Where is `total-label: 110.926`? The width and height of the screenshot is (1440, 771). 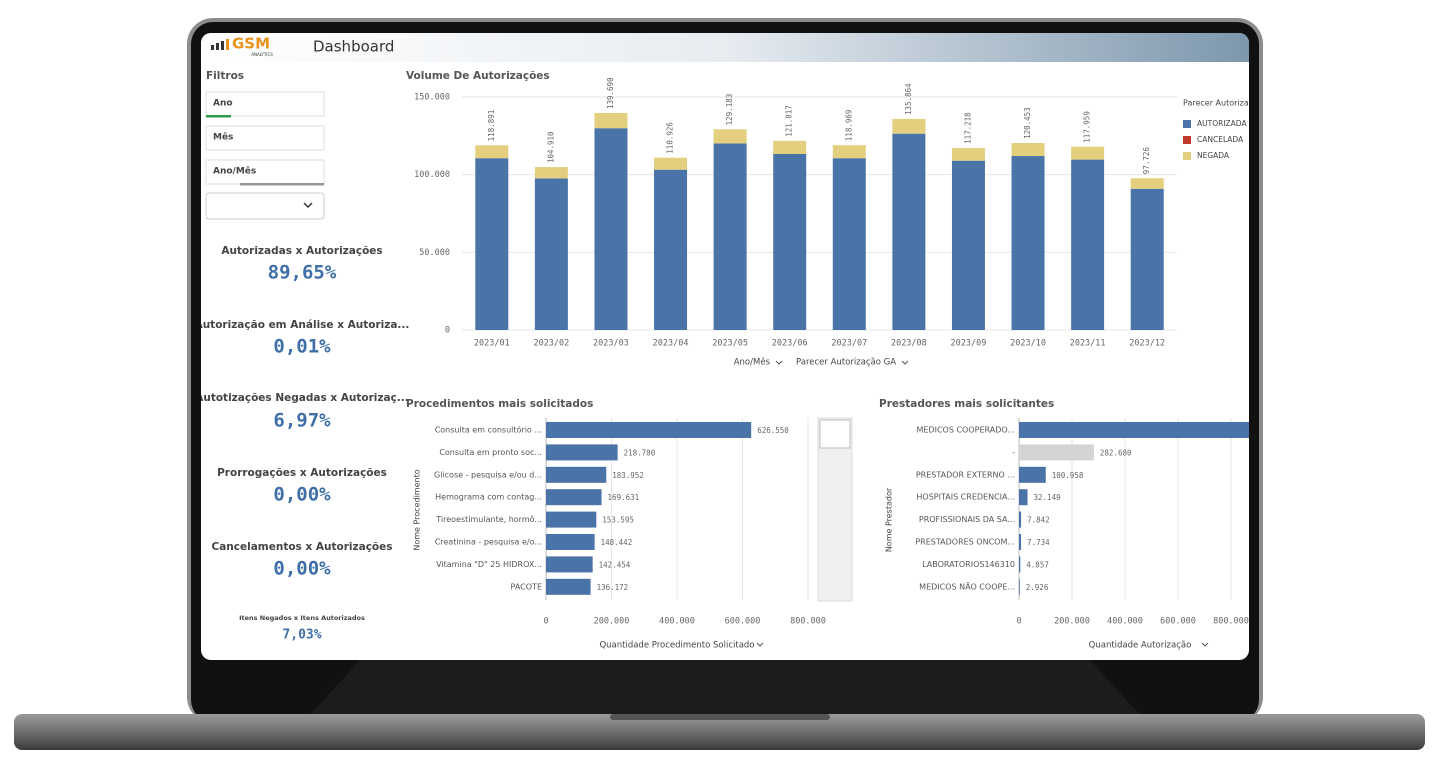 total-label: 110.926 is located at coordinates (670, 138).